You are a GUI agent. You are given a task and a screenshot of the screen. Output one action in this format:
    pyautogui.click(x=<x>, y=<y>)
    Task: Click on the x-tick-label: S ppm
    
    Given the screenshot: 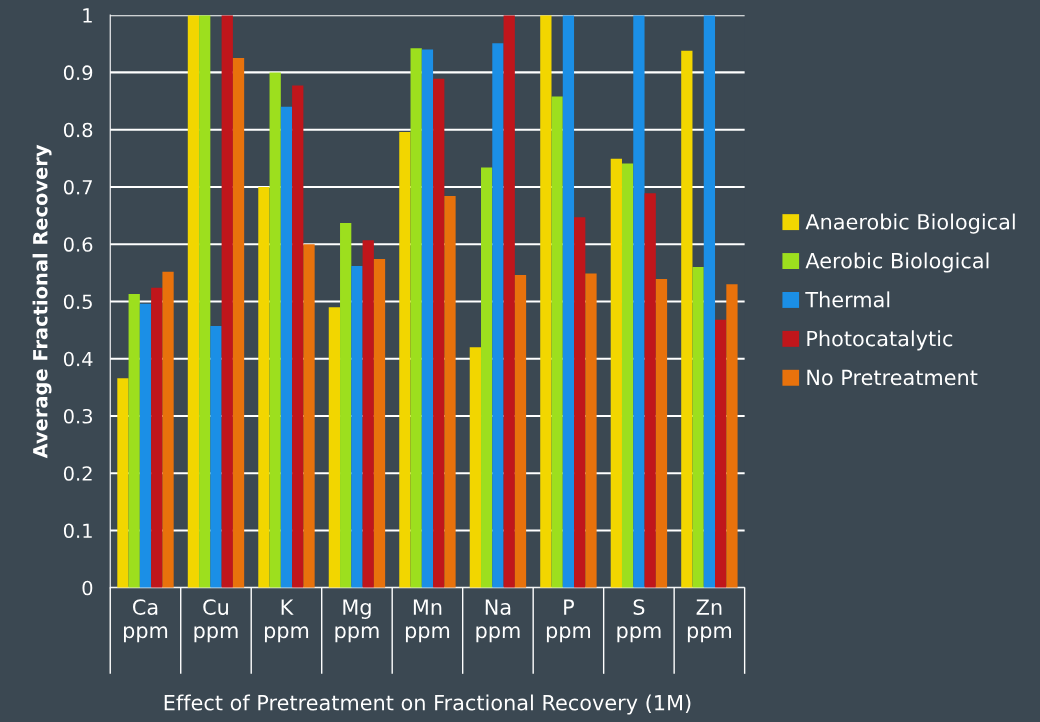 What is the action you would take?
    pyautogui.click(x=639, y=621)
    